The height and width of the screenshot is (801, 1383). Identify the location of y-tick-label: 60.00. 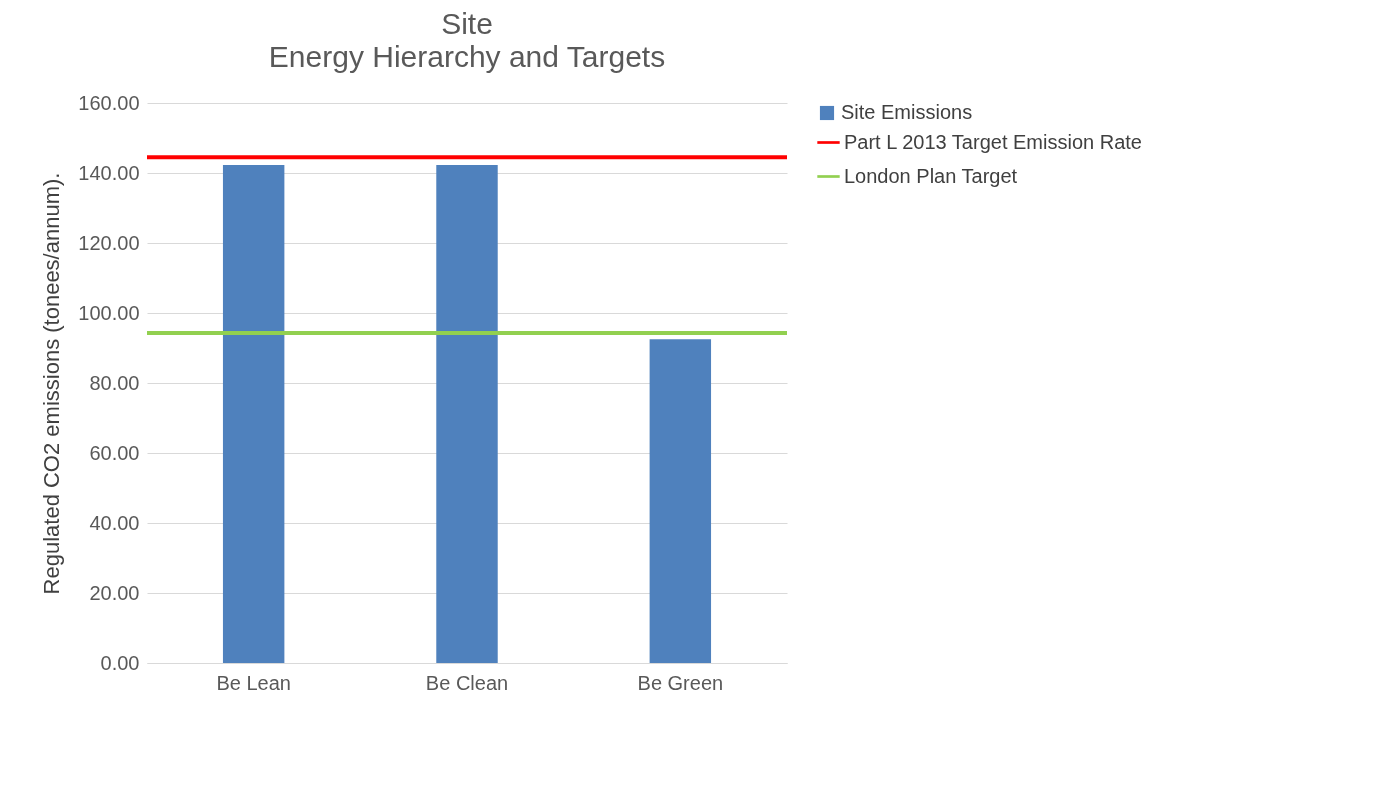
(114, 452).